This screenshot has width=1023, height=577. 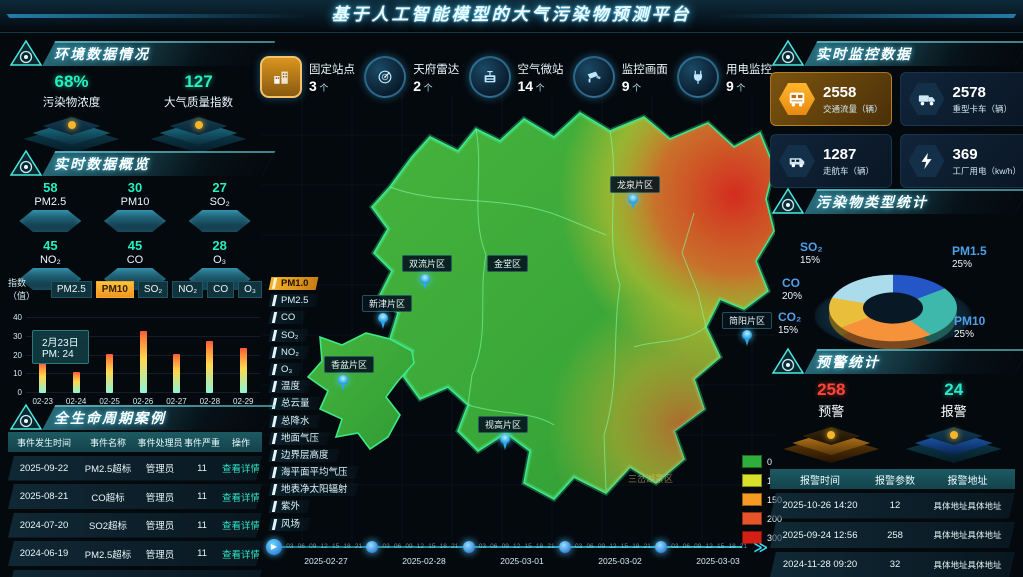 What do you see at coordinates (250, 289) in the screenshot?
I see `chart-tab: O₃` at bounding box center [250, 289].